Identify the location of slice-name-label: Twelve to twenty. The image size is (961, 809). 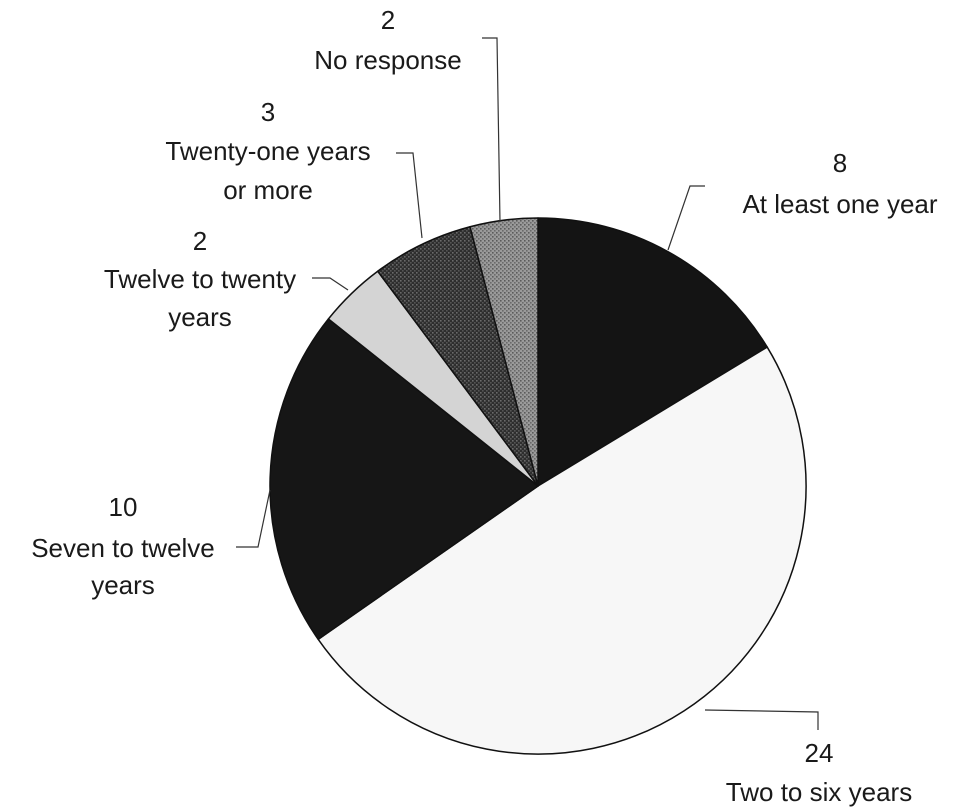
(200, 279).